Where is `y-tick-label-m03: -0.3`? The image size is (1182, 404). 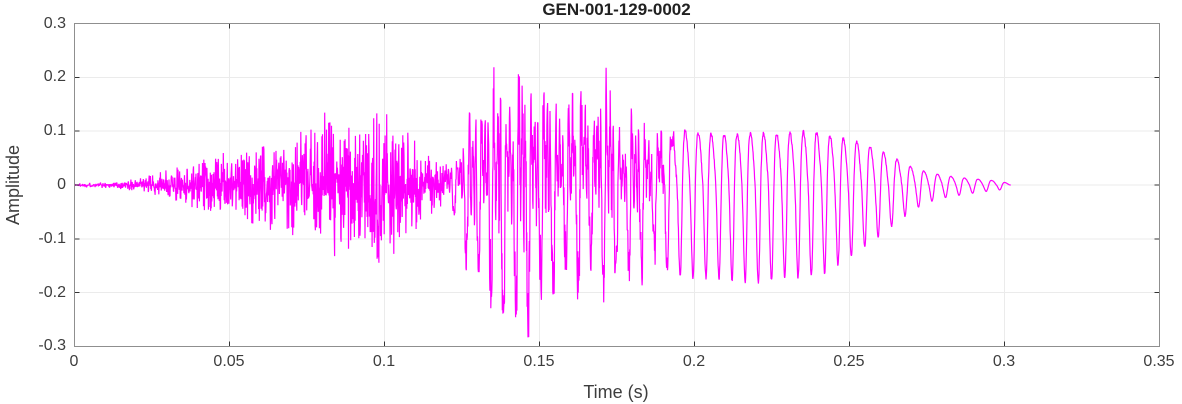 y-tick-label-m03: -0.3 is located at coordinates (52, 345).